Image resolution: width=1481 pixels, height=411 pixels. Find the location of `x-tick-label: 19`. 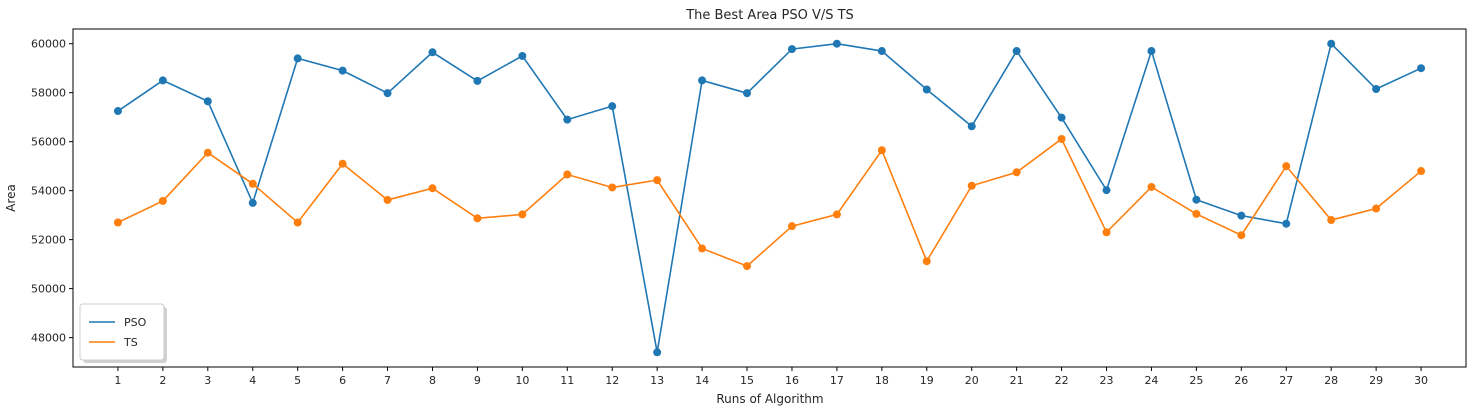

x-tick-label: 19 is located at coordinates (927, 380).